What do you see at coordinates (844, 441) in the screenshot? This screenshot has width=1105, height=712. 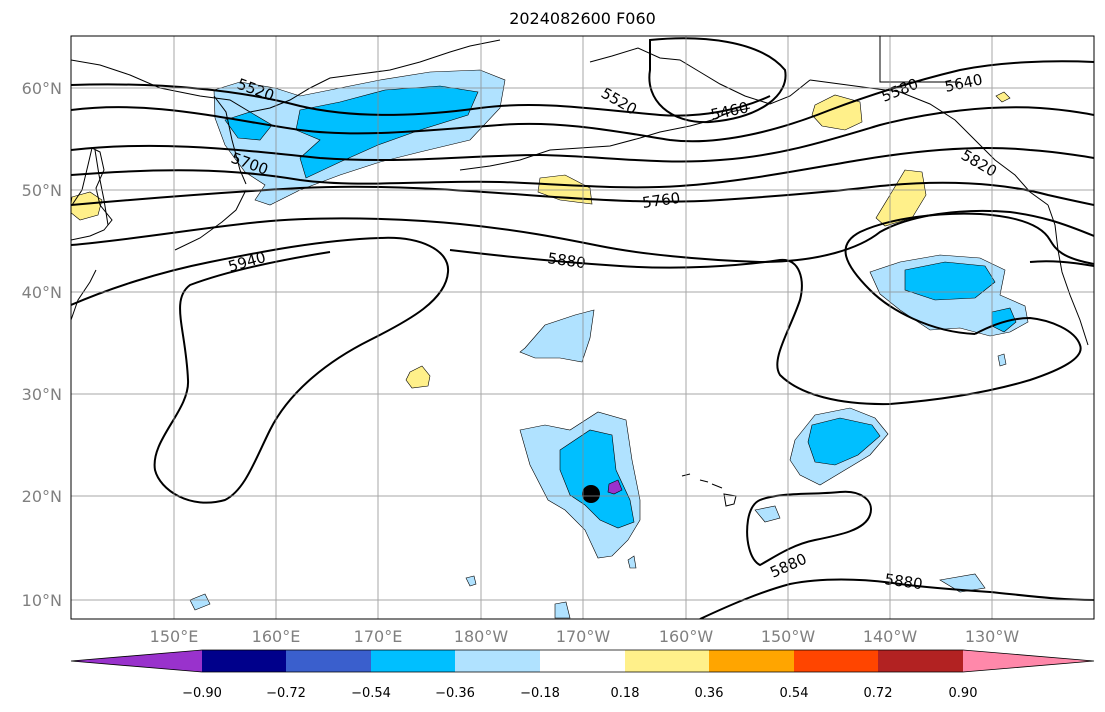 I see `negative-anomaly-core-east-hawaii` at bounding box center [844, 441].